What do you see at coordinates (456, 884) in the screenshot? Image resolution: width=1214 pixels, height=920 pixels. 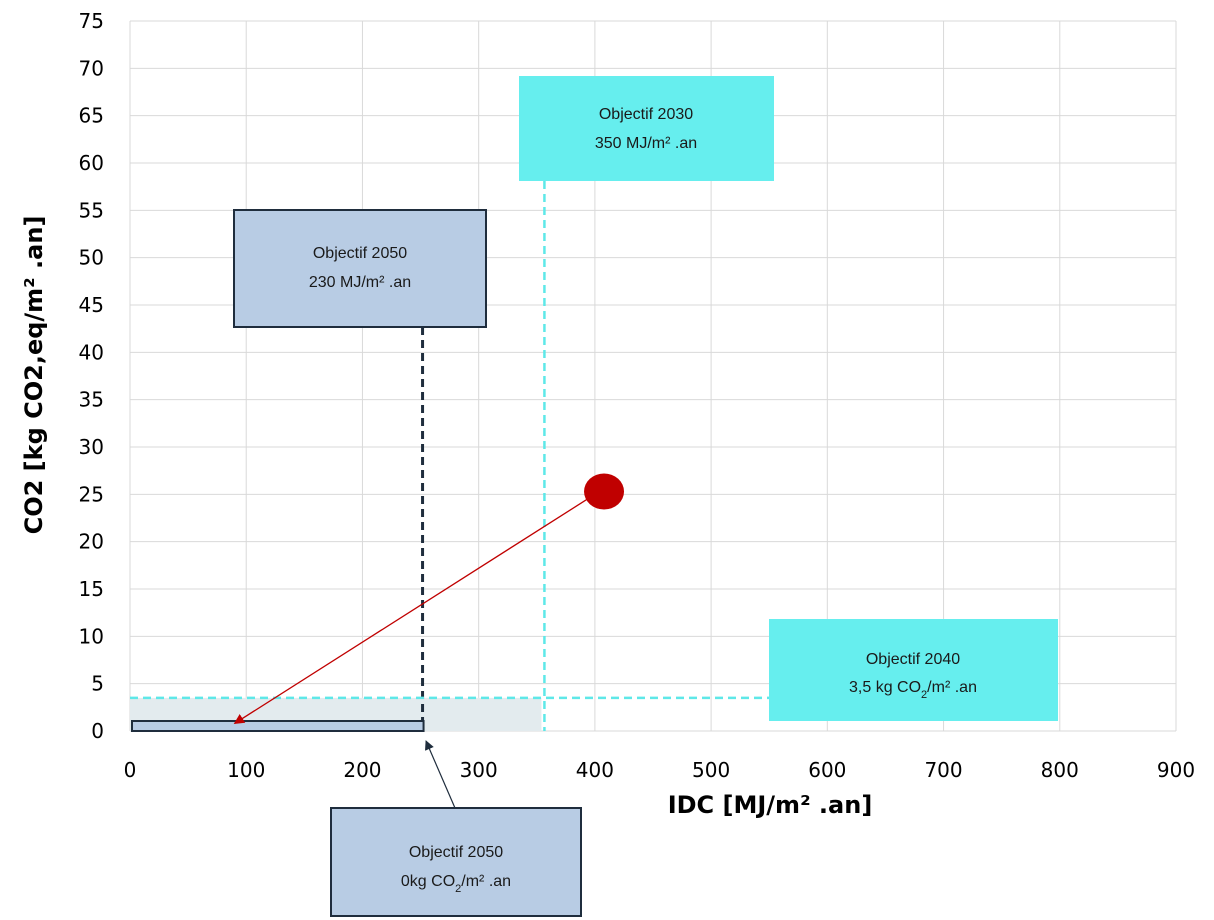 I see `annotation-2050-co2-line2: 0kg CO2/m² .an` at bounding box center [456, 884].